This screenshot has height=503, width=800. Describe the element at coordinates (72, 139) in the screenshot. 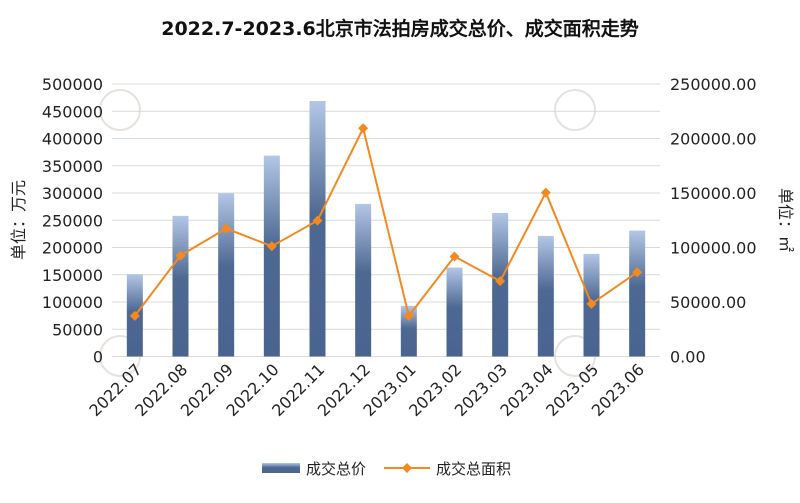

I see `y-left-tick-label: 400000` at that location.